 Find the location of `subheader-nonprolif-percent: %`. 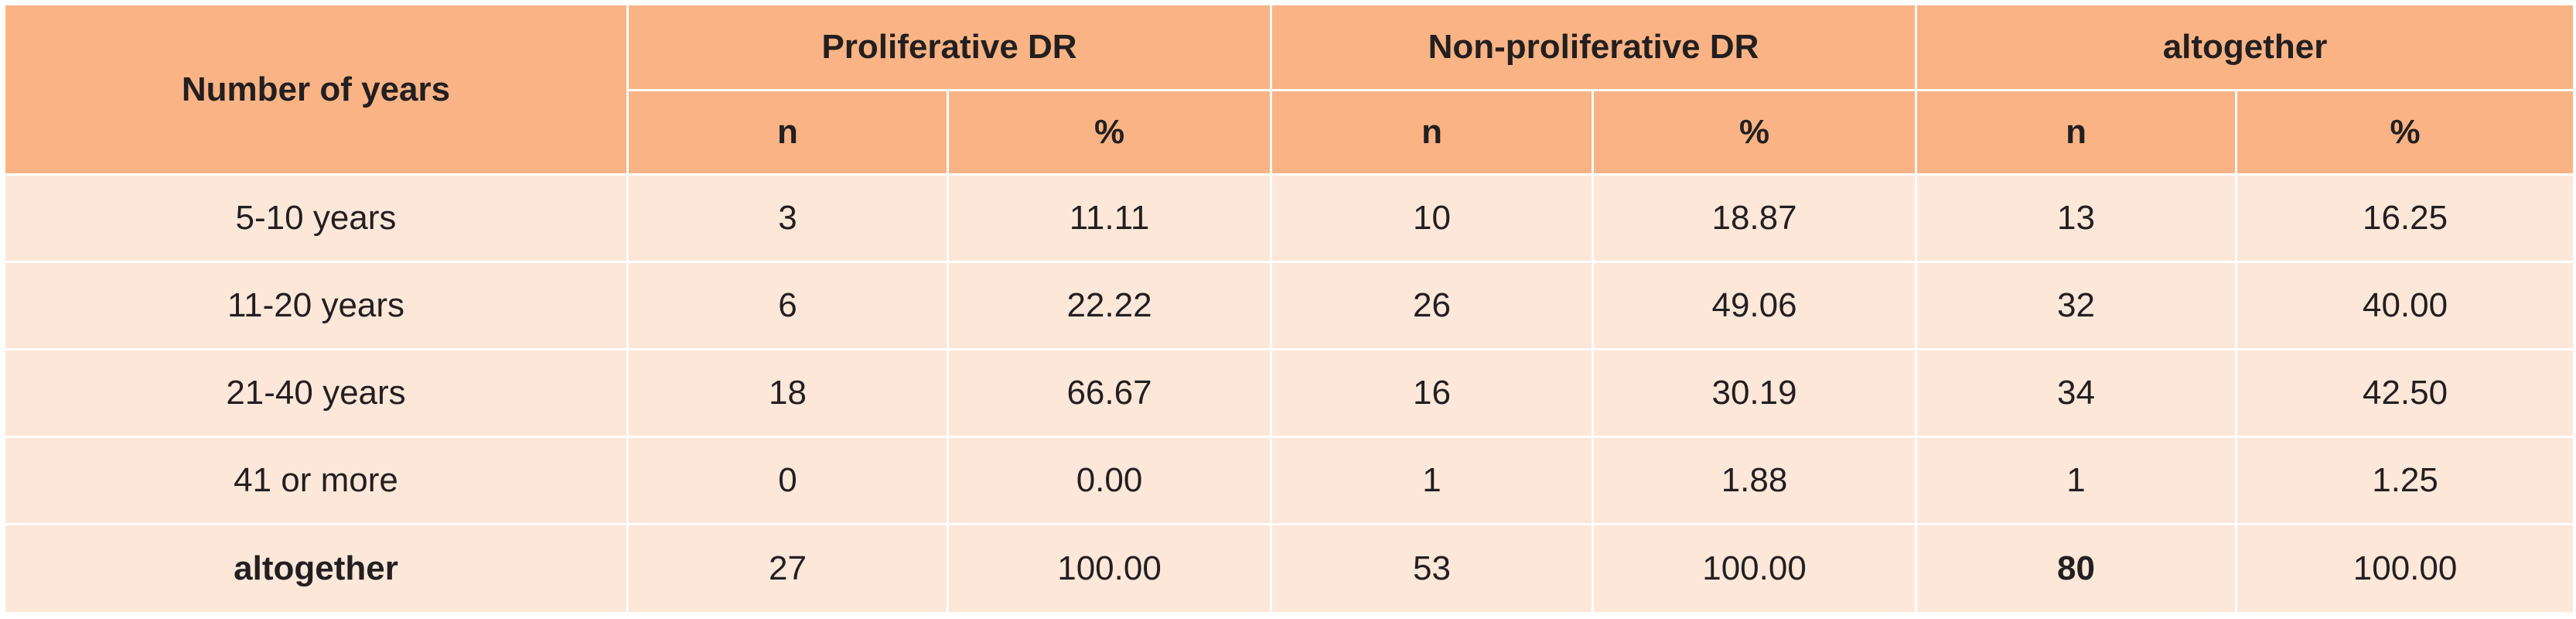

subheader-nonprolif-percent: % is located at coordinates (1755, 133).